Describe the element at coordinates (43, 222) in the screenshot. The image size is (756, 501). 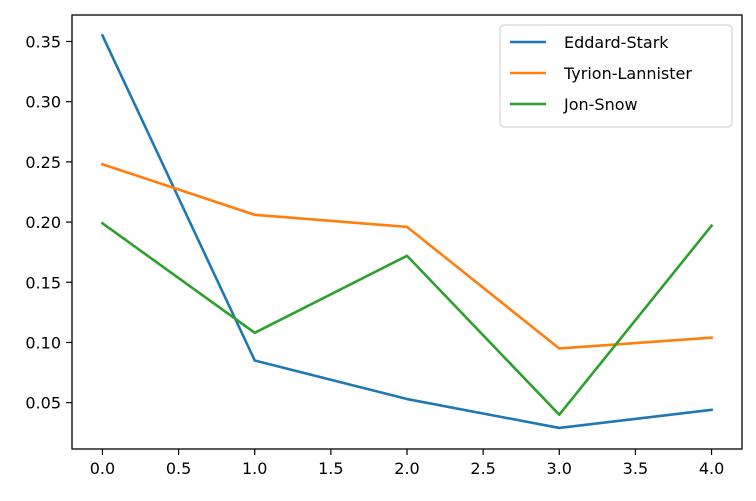
I see `y-tick-label: 0.20` at that location.